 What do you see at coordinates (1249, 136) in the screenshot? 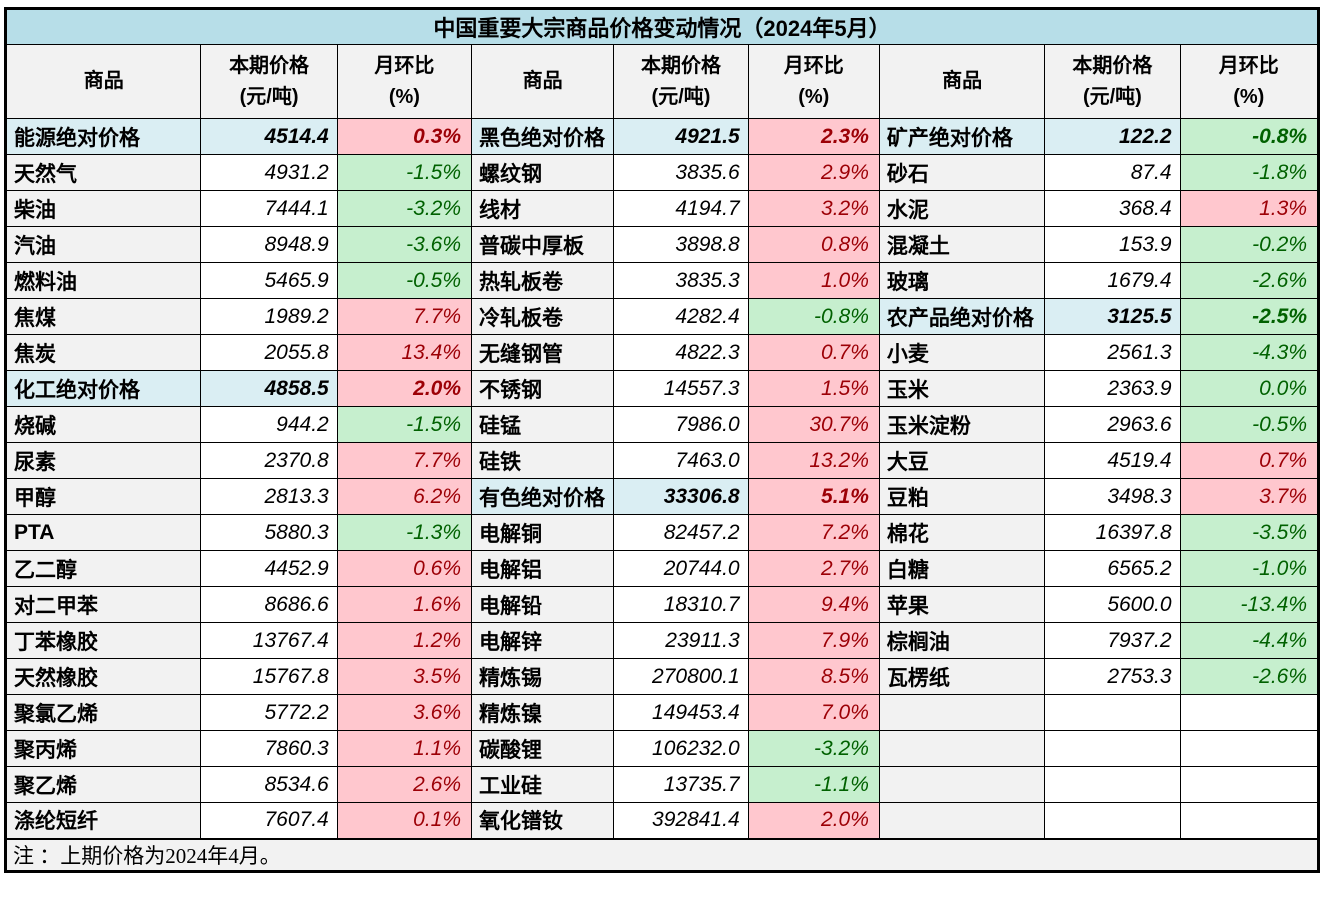
I see `change-cell: -0.8%` at bounding box center [1249, 136].